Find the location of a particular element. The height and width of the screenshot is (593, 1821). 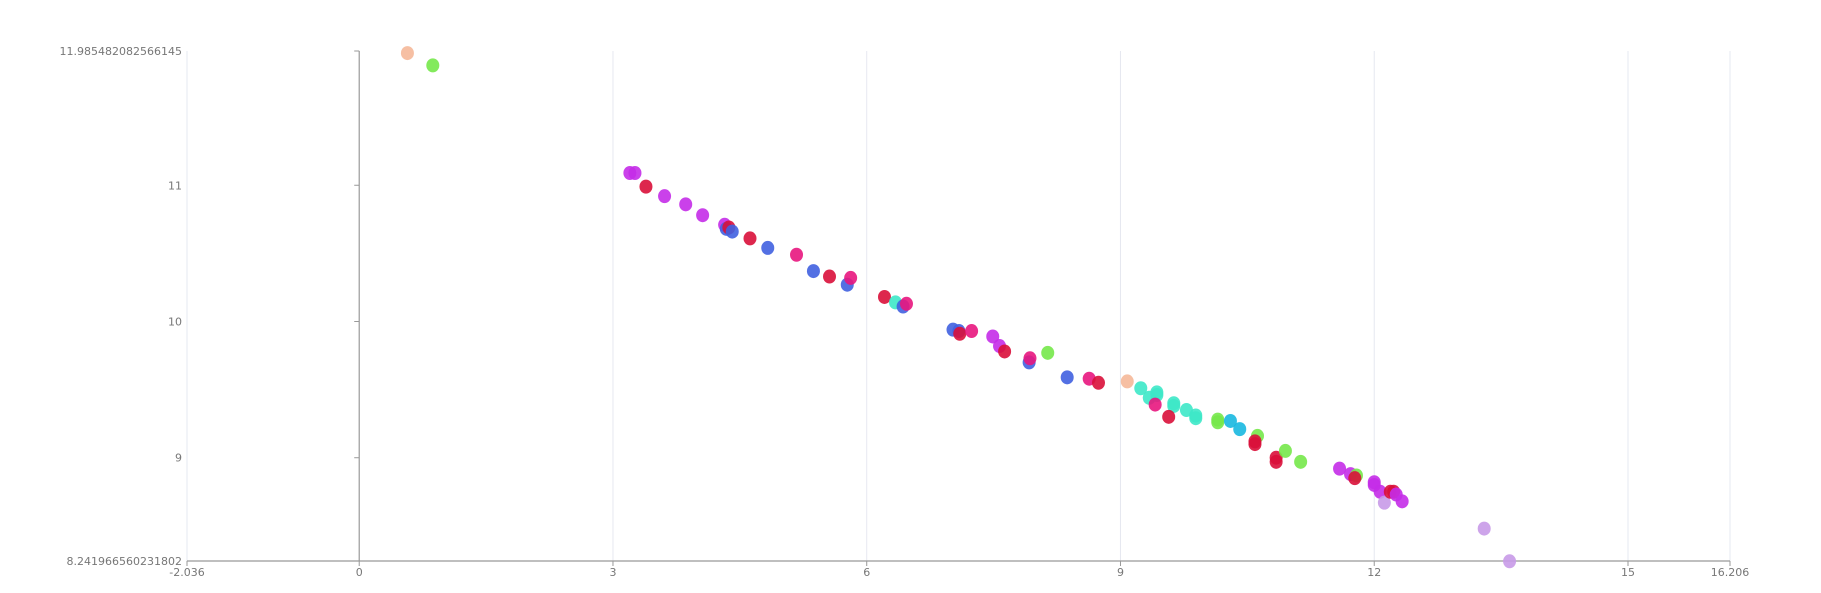

x-tick-label: 0 is located at coordinates (359, 572).